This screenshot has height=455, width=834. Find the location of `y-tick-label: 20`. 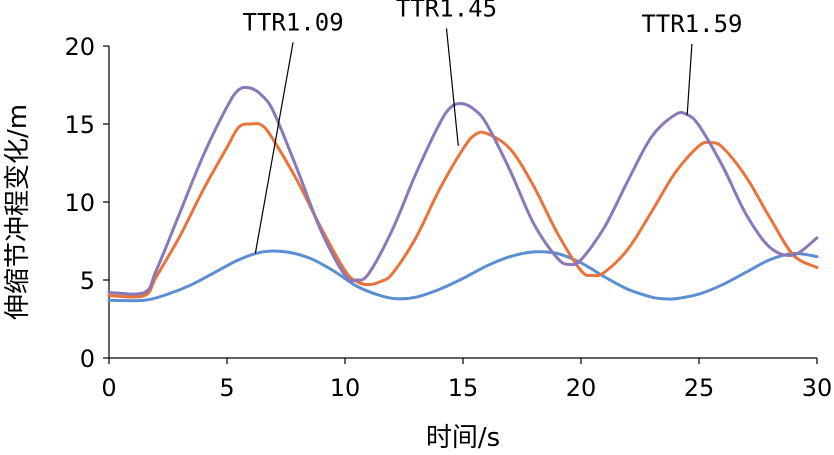

y-tick-label: 20 is located at coordinates (79, 47).